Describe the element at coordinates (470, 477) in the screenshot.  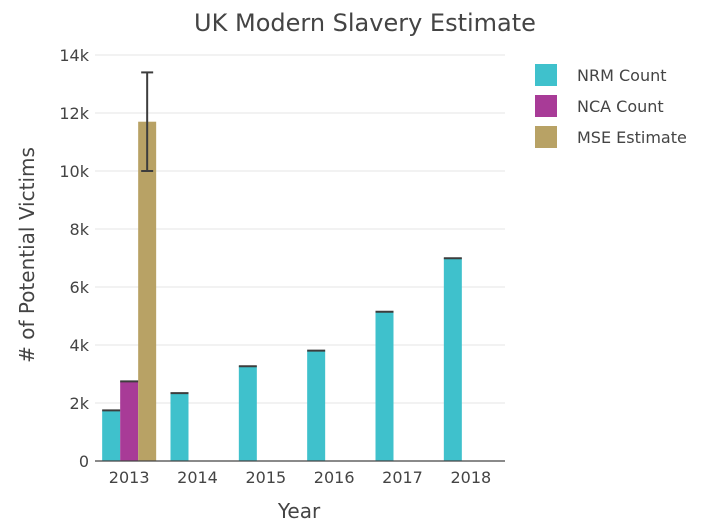
I see `x-tick-label: 2018` at that location.